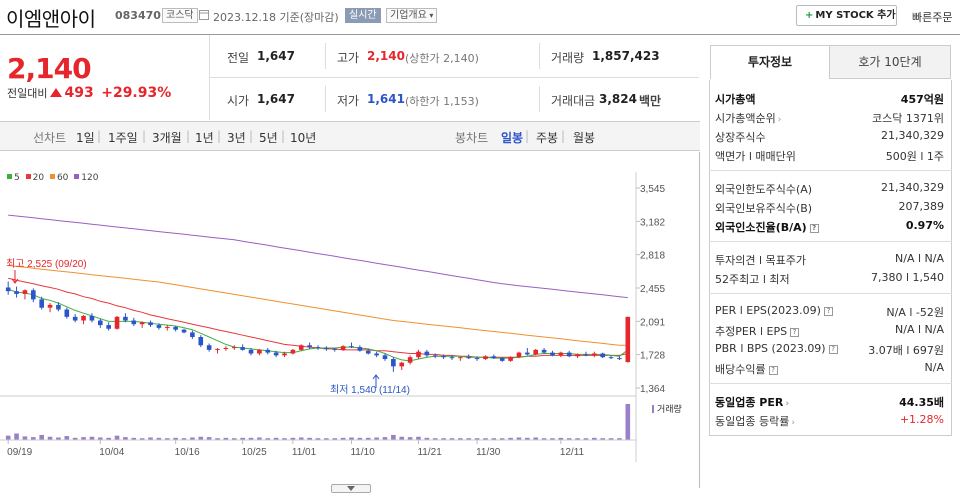 The width and height of the screenshot is (960, 500). What do you see at coordinates (761, 227) in the screenshot?
I see `foreign-ratio-label: 외국인소진율(B/A)` at bounding box center [761, 227].